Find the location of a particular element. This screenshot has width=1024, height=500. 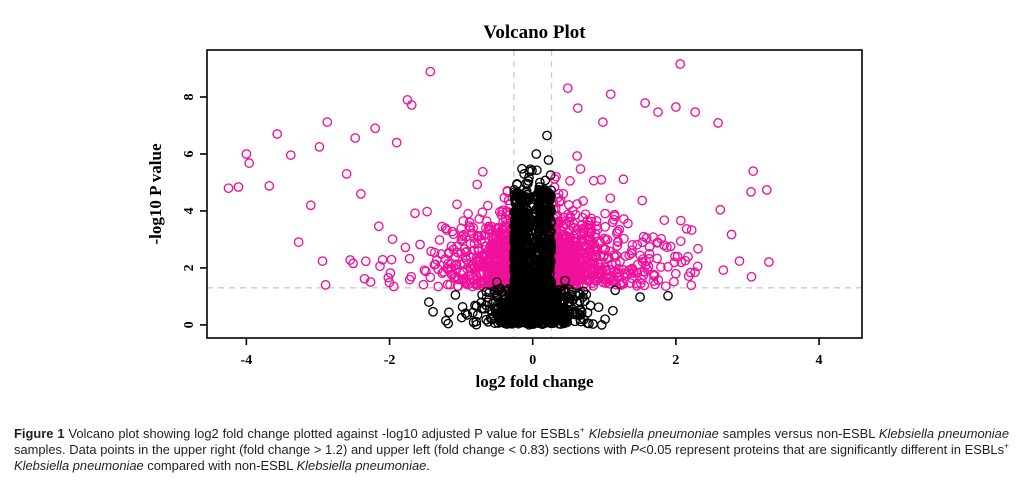

caption-segment: . is located at coordinates (428, 465).